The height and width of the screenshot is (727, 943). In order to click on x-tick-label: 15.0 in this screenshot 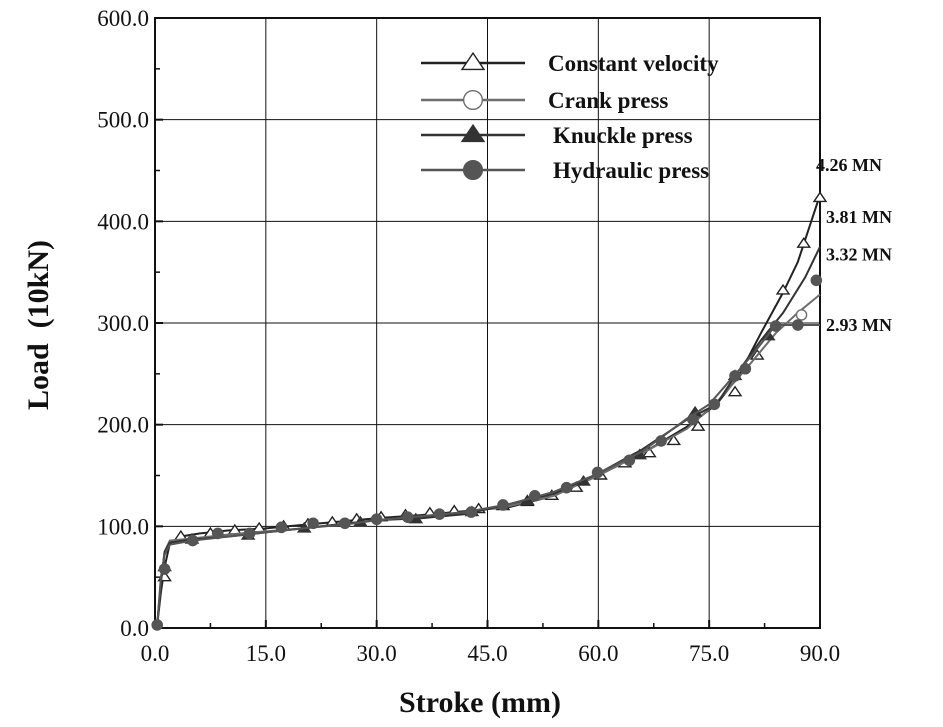, I will do `click(266, 653)`.